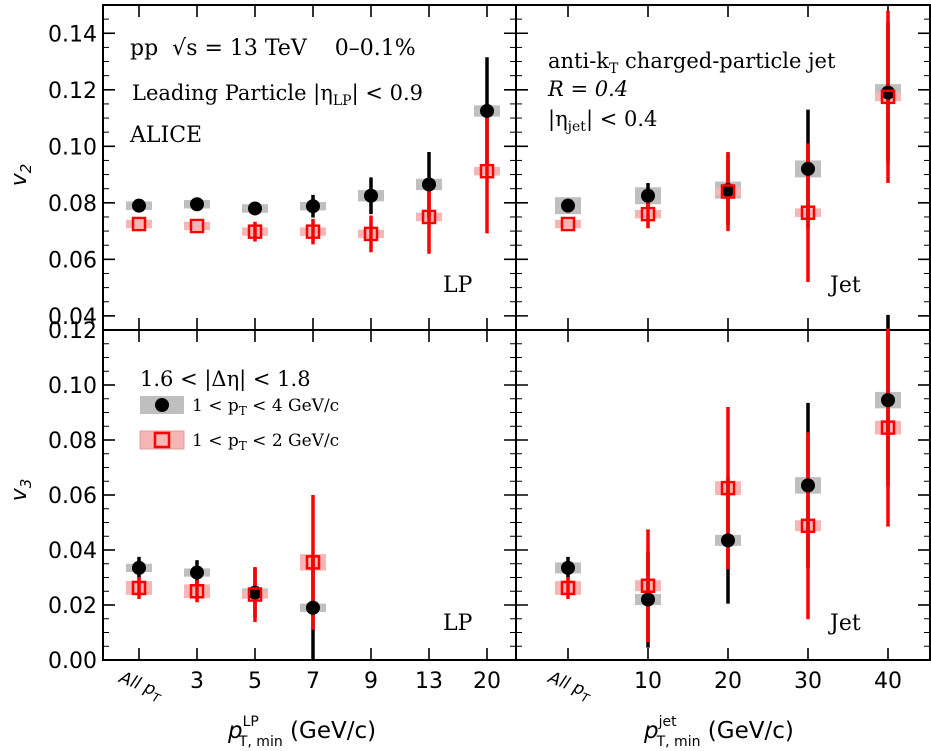 Image resolution: width=931 pixels, height=751 pixels. I want to click on v2-ytick-label: 0.14, so click(72, 34).